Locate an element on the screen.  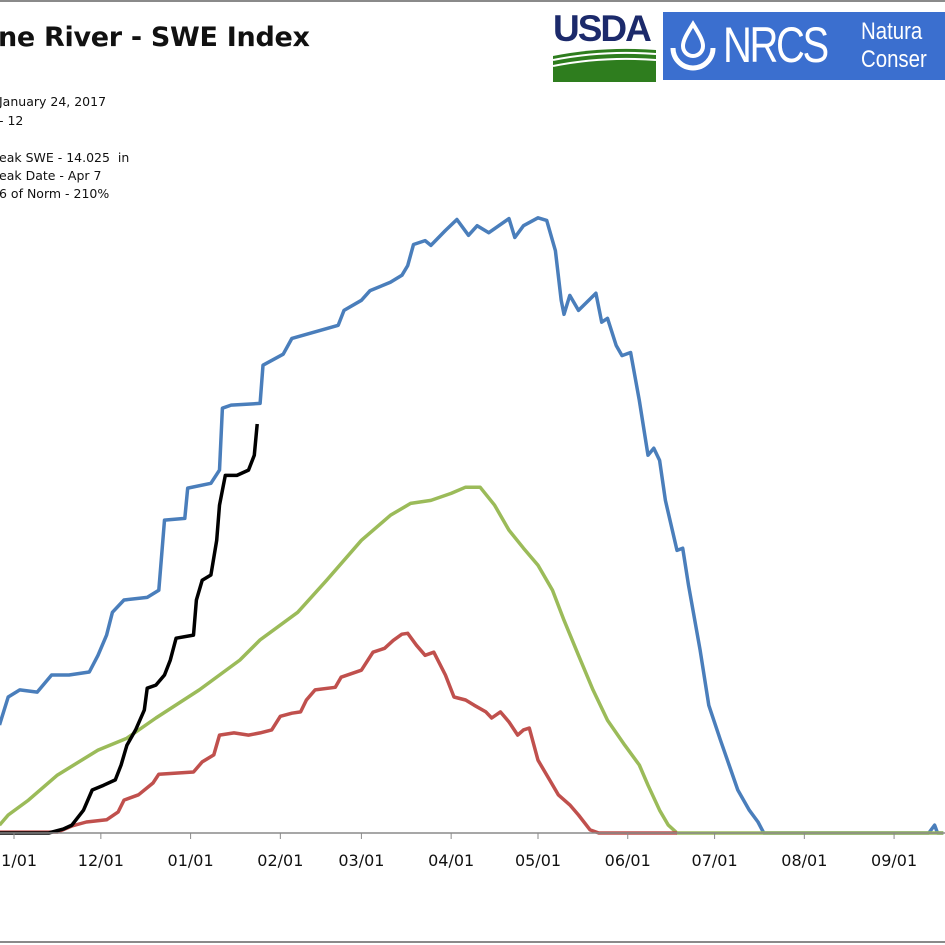
x-tick-label: 04/01 is located at coordinates (451, 860).